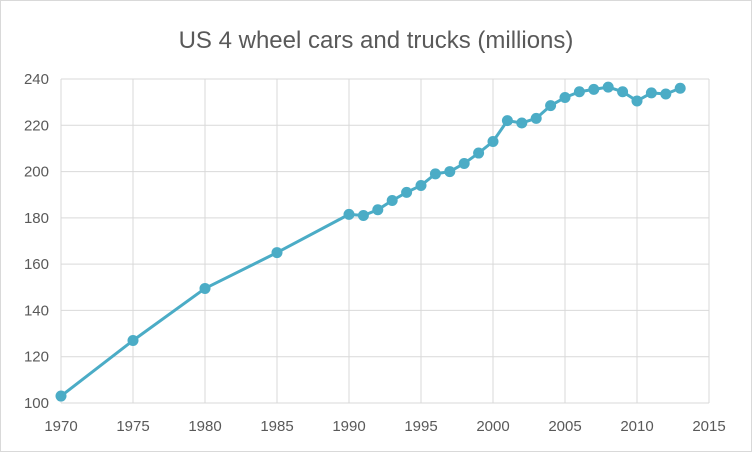 The width and height of the screenshot is (752, 452). What do you see at coordinates (132, 426) in the screenshot?
I see `x-tick-label: 1975` at bounding box center [132, 426].